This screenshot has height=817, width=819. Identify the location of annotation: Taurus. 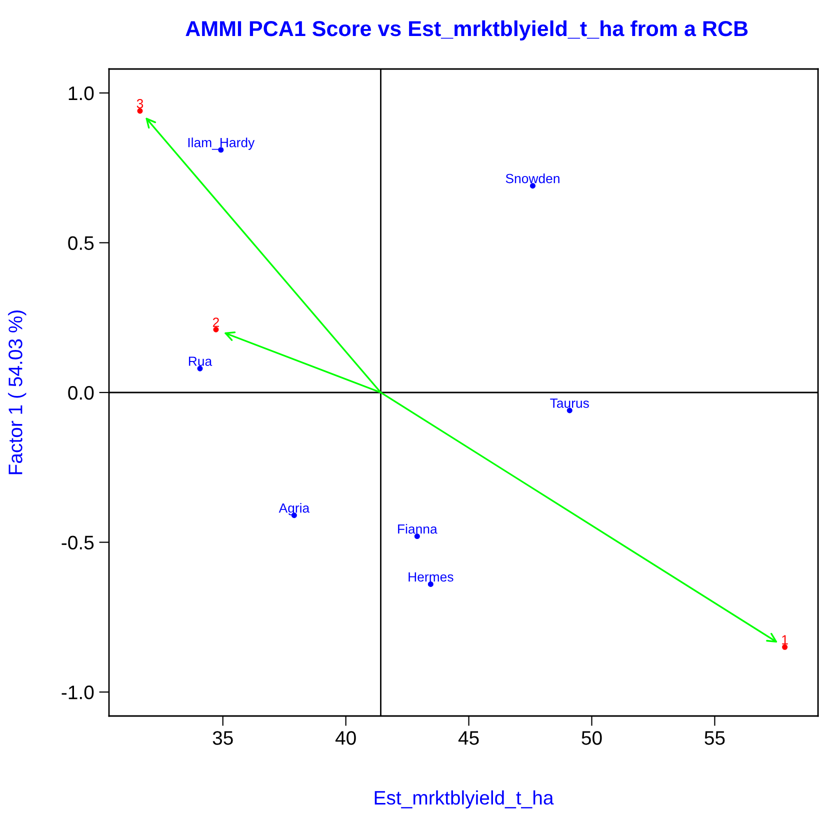
(569, 403).